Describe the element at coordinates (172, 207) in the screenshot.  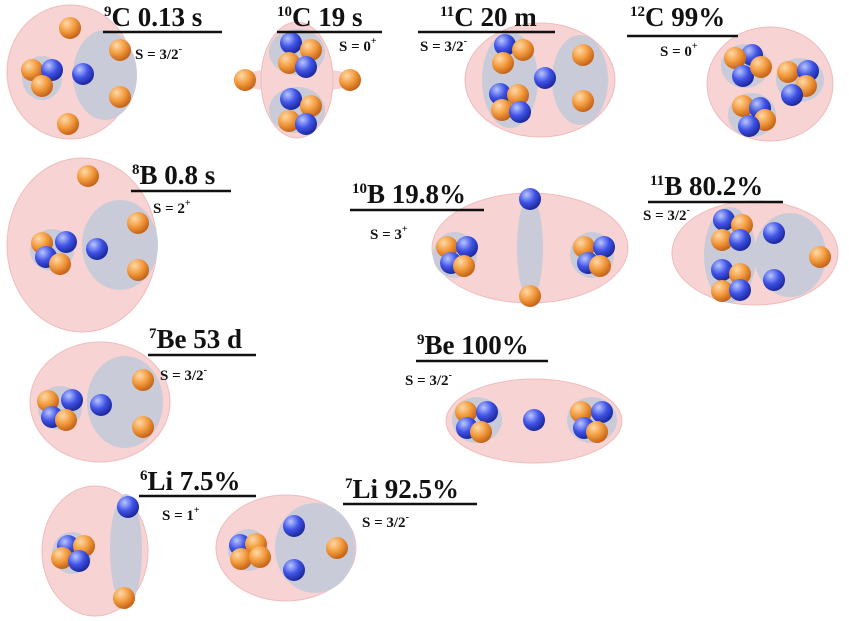
I see `spin-label: S = 2+` at that location.